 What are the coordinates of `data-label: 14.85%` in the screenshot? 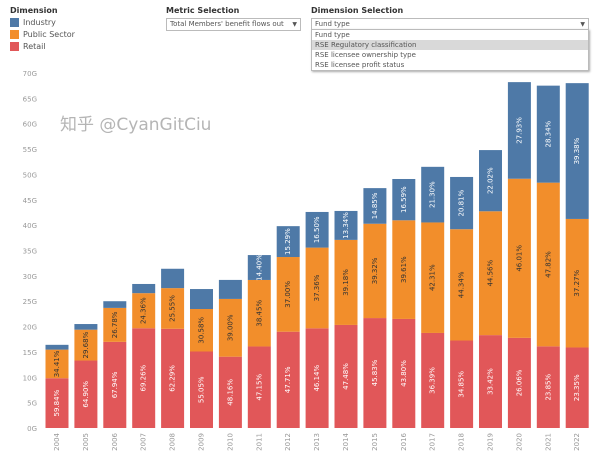 It's located at (375, 205).